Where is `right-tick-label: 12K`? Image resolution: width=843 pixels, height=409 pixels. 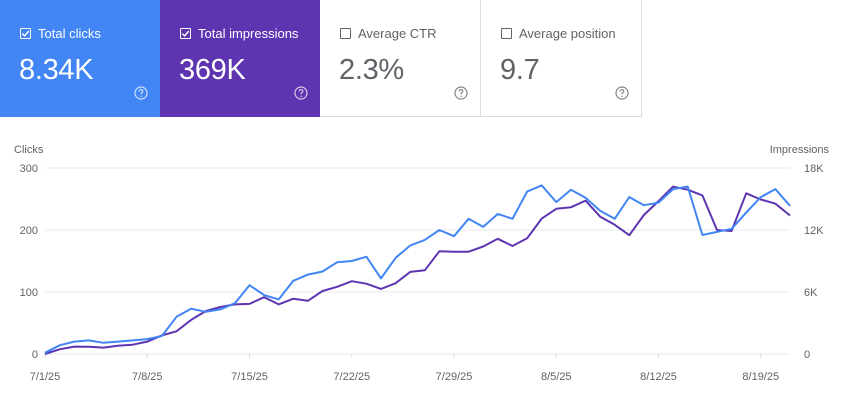
right-tick-label: 12K is located at coordinates (814, 231).